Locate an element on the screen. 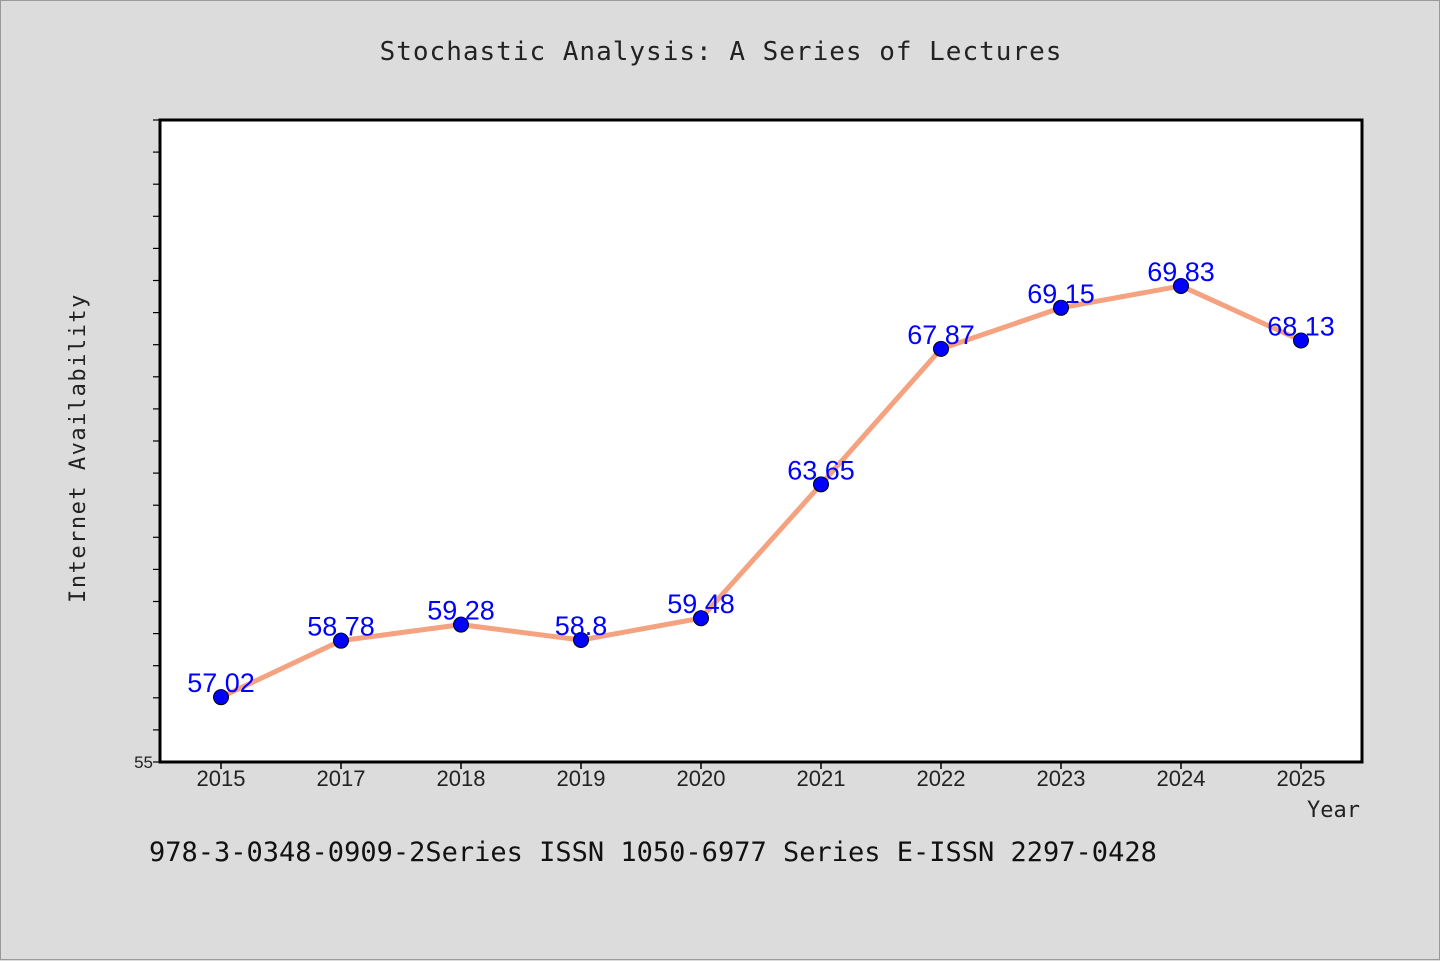 This screenshot has width=1440, height=961. data-label: 59.48 is located at coordinates (701, 604).